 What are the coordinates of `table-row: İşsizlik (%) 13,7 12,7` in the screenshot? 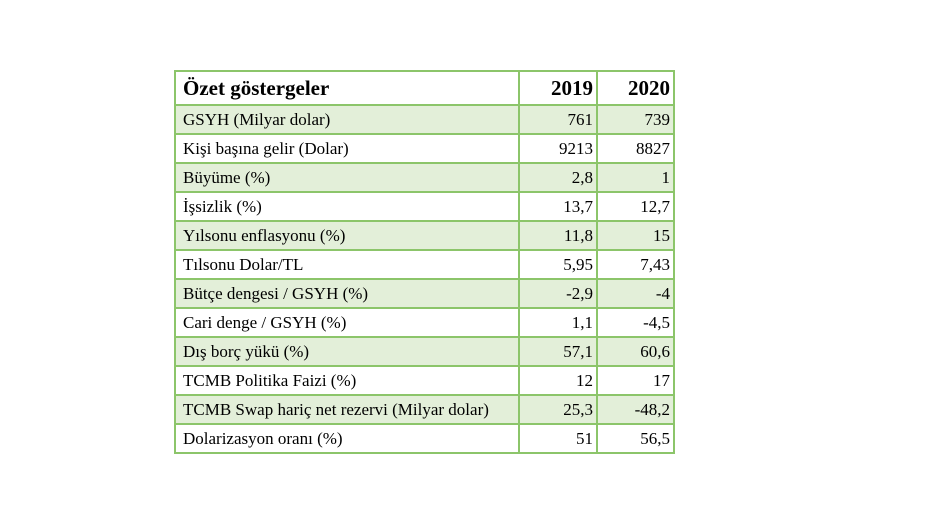 It's located at (424, 206).